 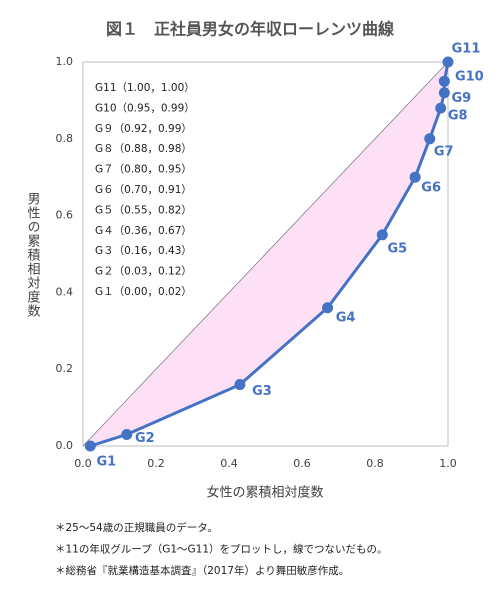 I want to click on y-axis-label: 男性の累積相対度数, so click(x=33, y=255).